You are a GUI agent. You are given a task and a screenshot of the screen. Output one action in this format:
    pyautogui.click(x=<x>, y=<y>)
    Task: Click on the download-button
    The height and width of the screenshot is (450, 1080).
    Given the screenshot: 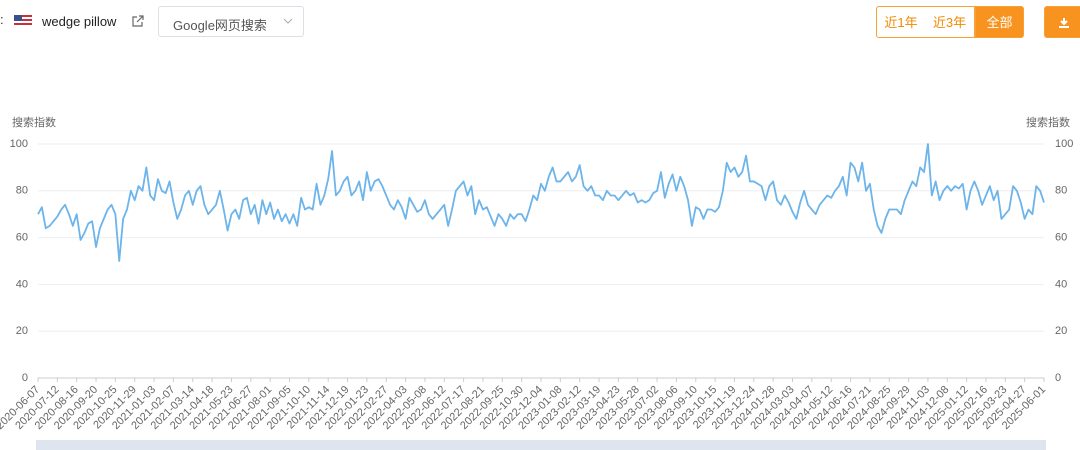 What is the action you would take?
    pyautogui.click(x=1062, y=22)
    